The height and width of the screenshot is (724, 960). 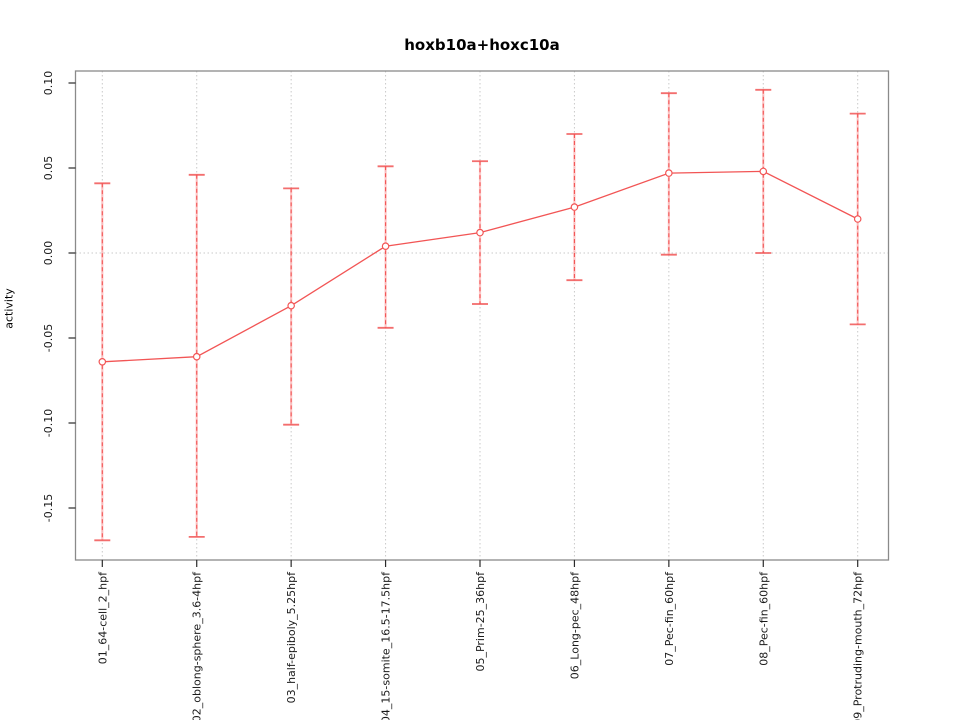 What do you see at coordinates (386, 645) in the screenshot?
I see `x-tick-label: 04_15-somite_16.5-17.5hpf` at bounding box center [386, 645].